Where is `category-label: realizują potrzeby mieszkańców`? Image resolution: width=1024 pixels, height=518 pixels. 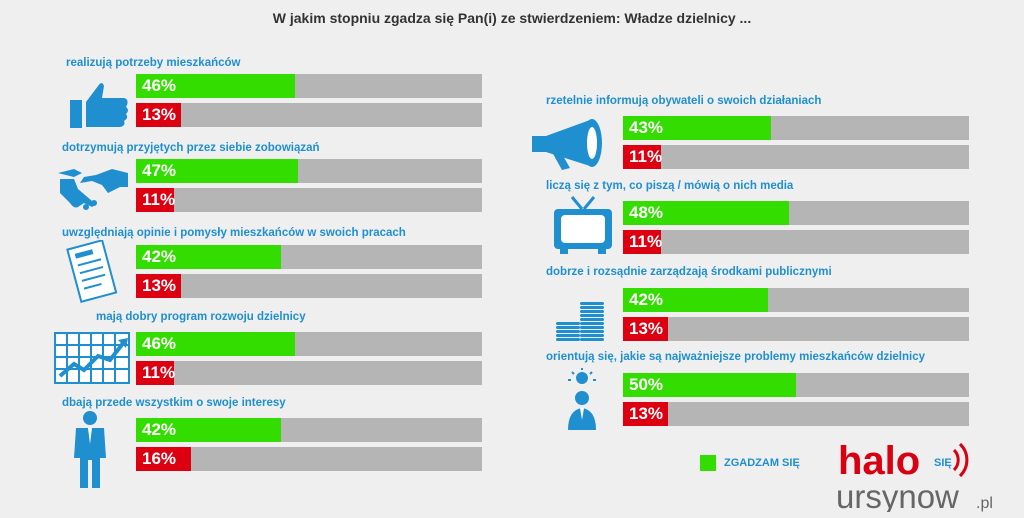
category-label: realizują potrzeby mieszkańców is located at coordinates (153, 63).